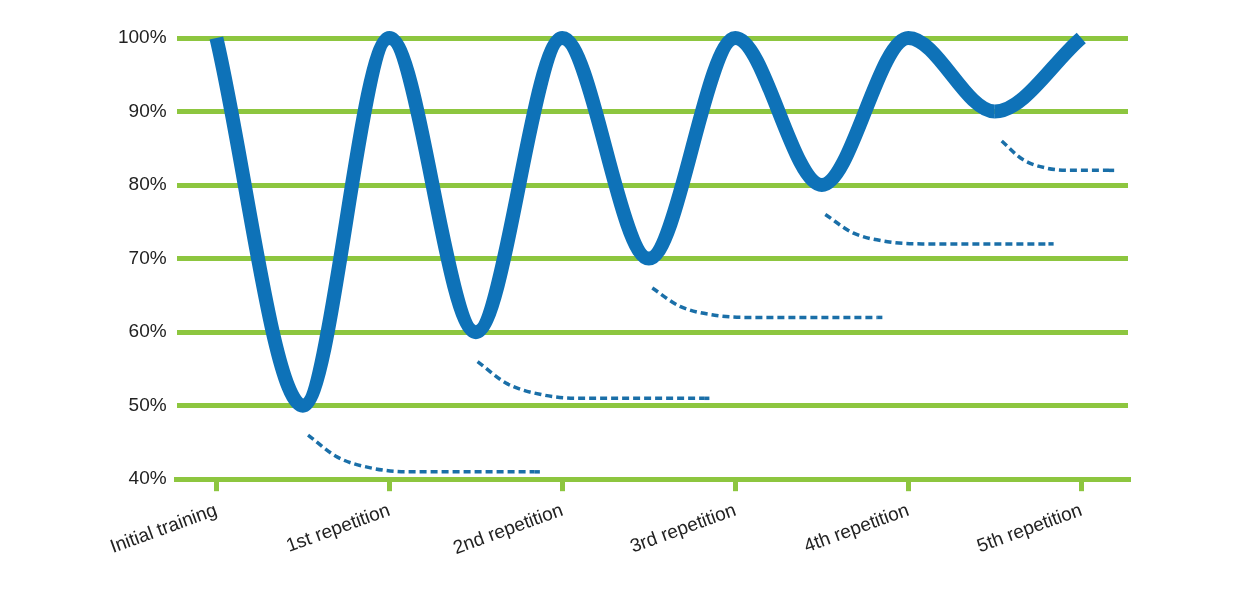  What do you see at coordinates (147, 257) in the screenshot?
I see `y-tick-label: 70%` at bounding box center [147, 257].